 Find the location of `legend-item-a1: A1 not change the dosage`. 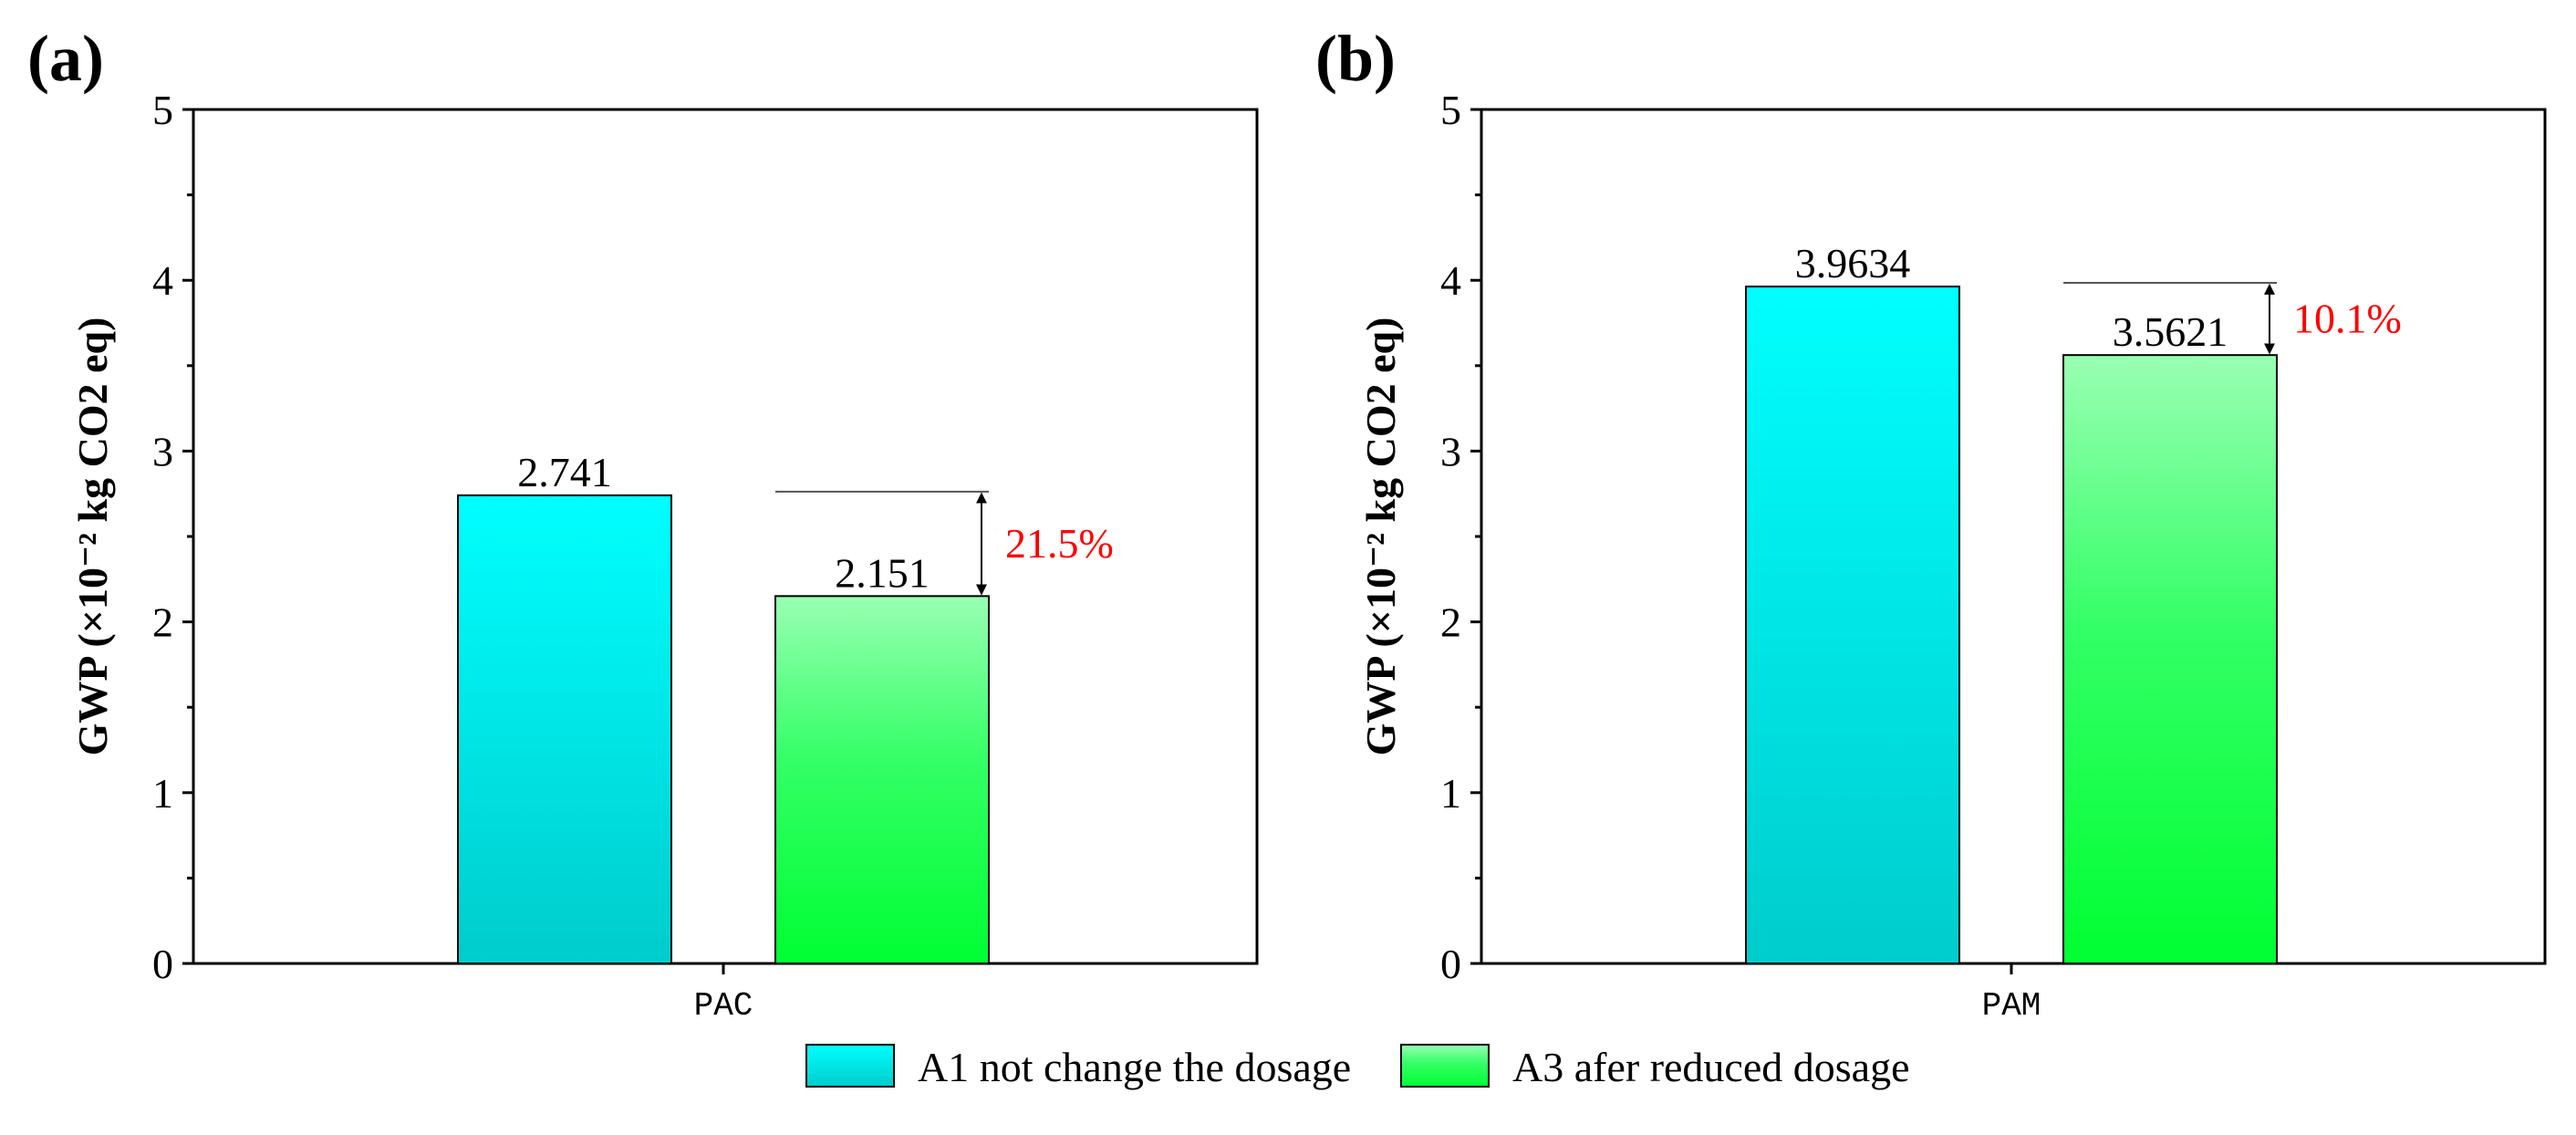

legend-item-a1: A1 not change the dosage is located at coordinates (1078, 1067).